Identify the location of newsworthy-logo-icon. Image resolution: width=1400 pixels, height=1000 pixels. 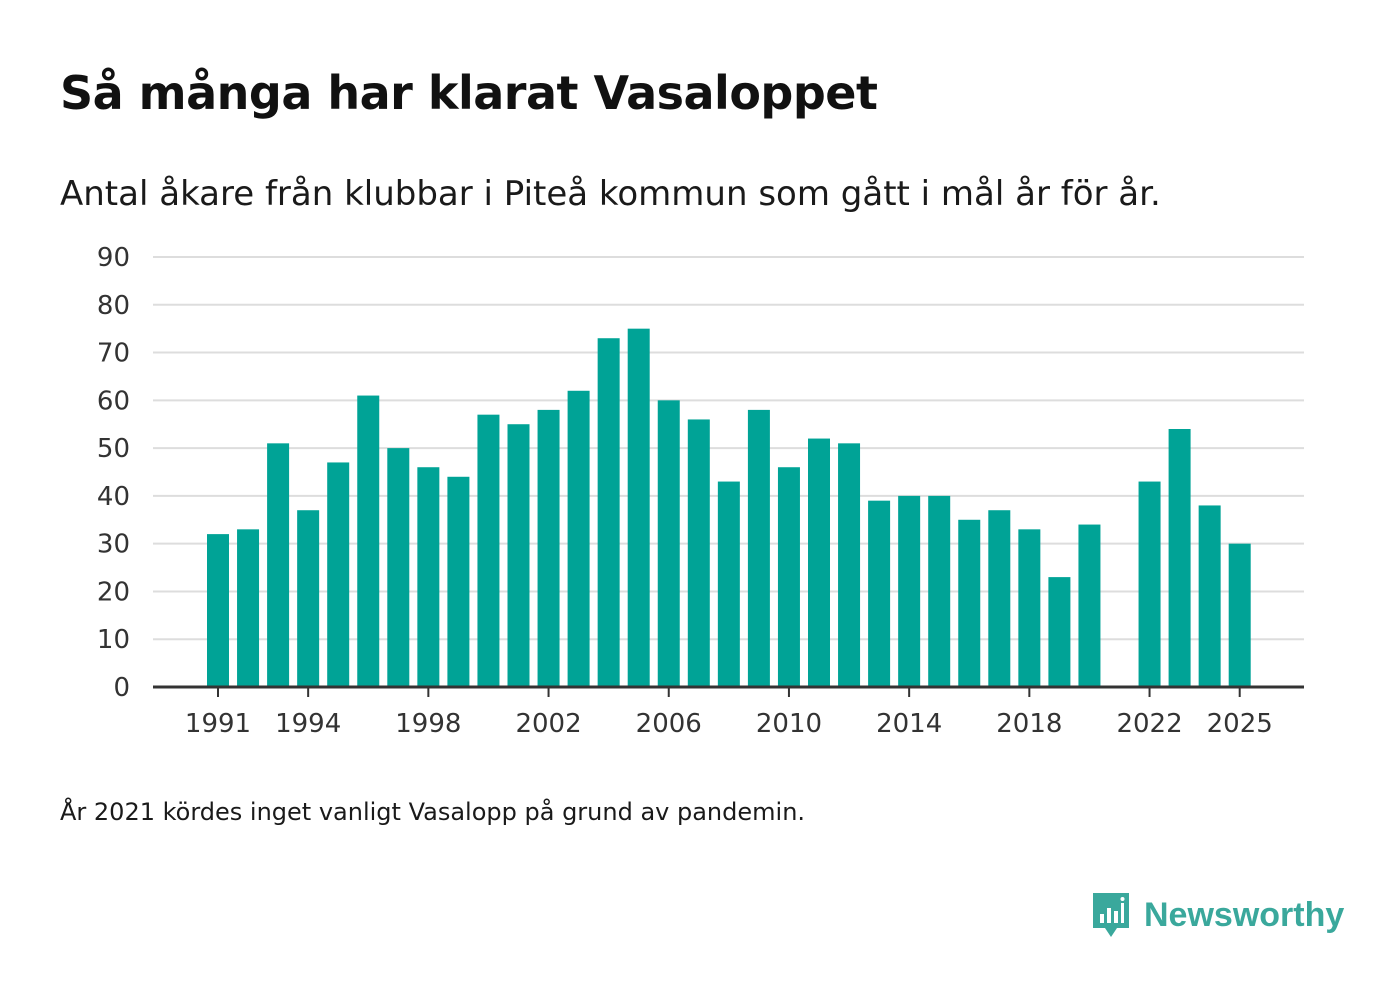
(1111, 915).